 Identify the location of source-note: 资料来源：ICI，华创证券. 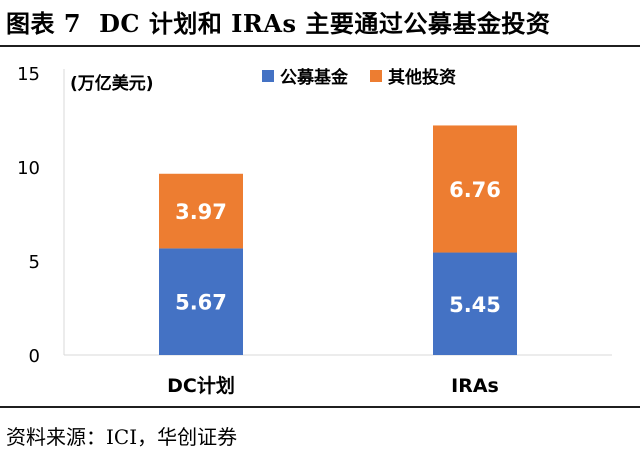
(122, 437).